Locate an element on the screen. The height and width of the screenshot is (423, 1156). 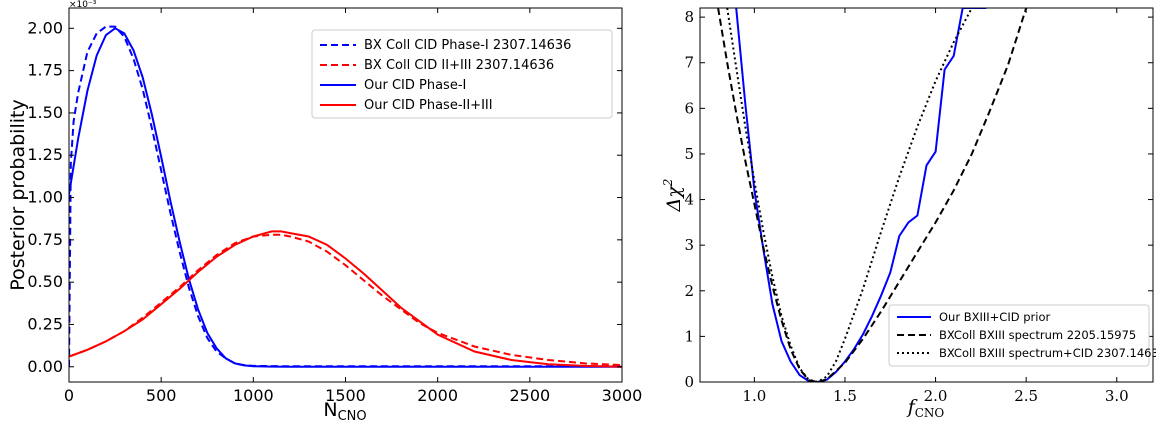
x-tick-label: 1000 is located at coordinates (253, 395).